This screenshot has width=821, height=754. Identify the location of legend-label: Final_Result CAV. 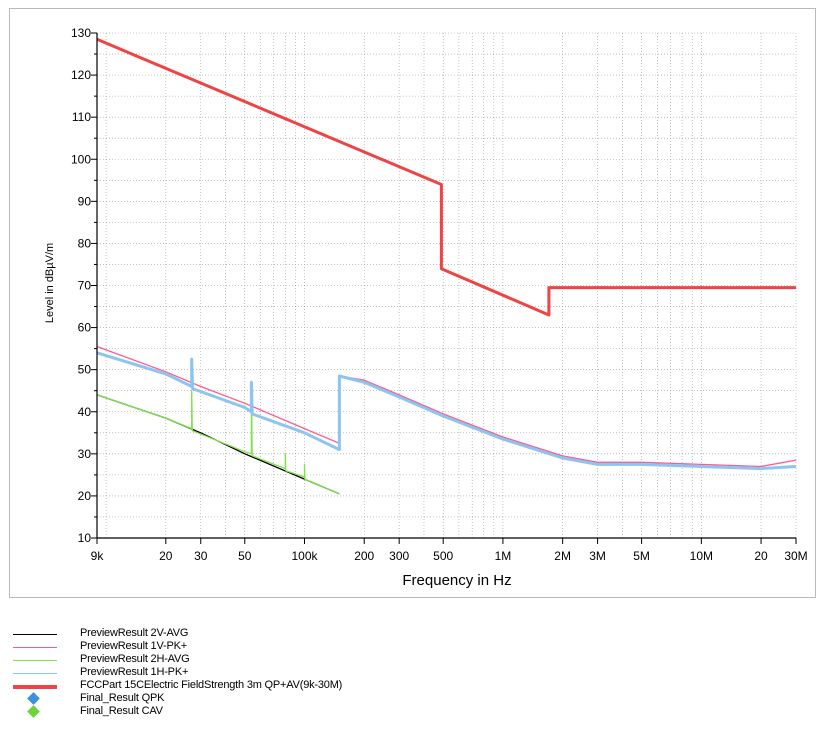
(121, 711).